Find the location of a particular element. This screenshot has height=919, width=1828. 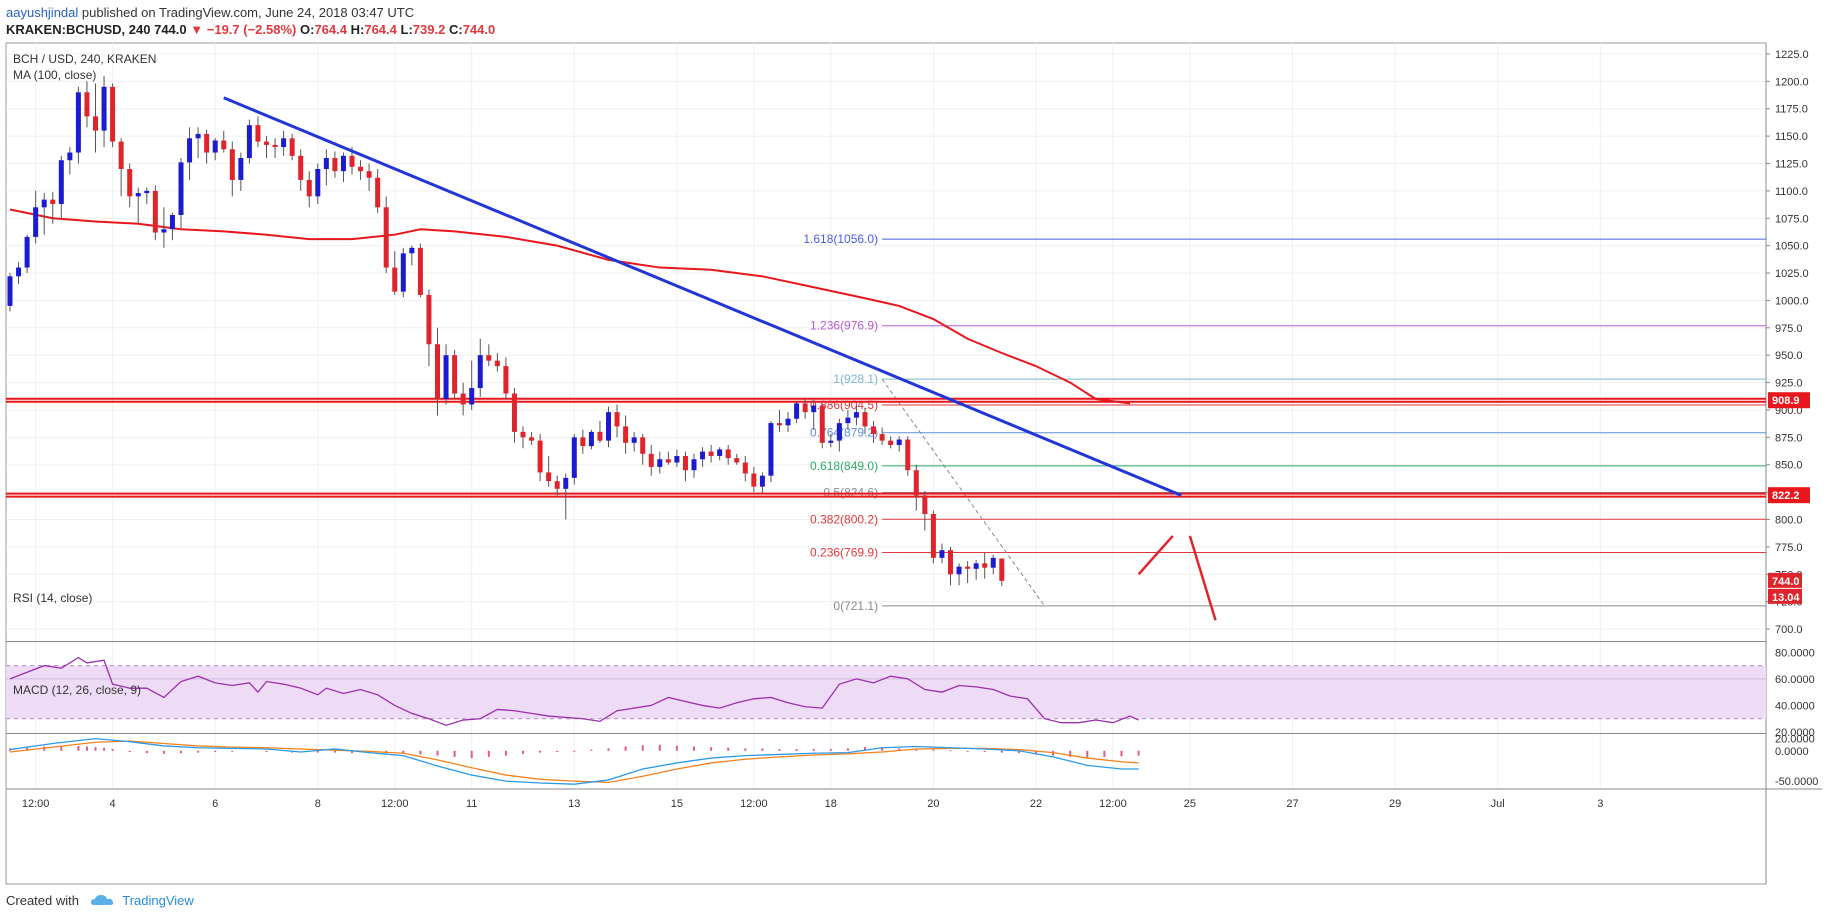

level-price-label: 908.9 is located at coordinates (1786, 401).